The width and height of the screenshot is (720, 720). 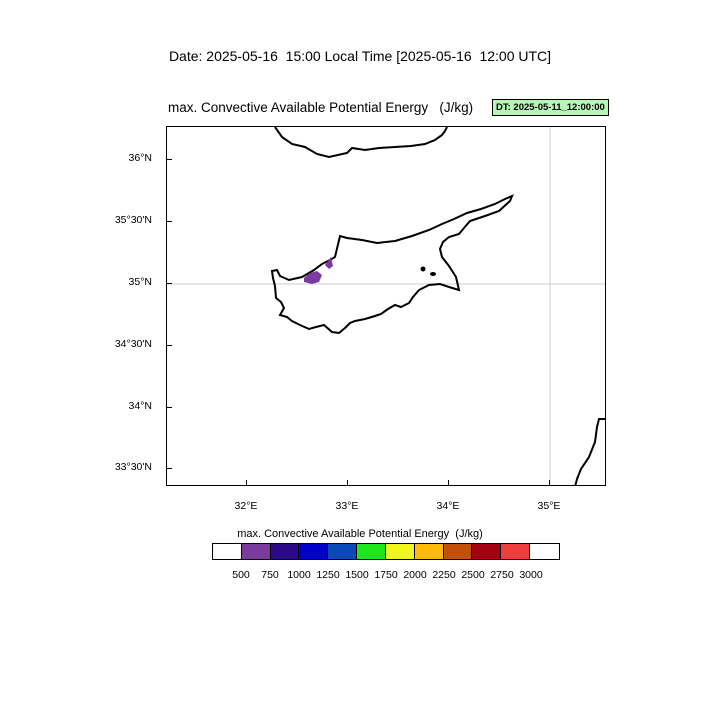 I want to click on lat-label: 35°30'N, so click(x=133, y=220).